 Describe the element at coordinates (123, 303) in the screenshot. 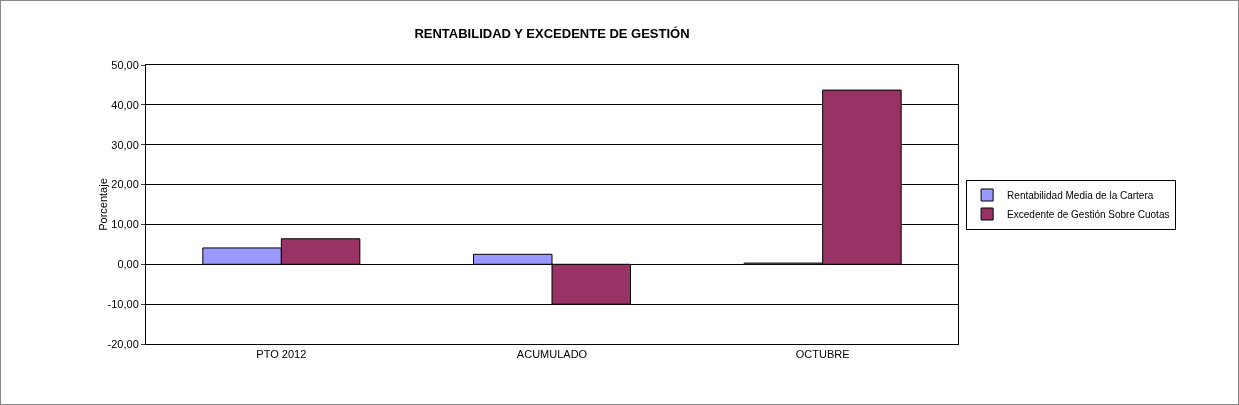

I see `y-tick-label: -10,00` at that location.